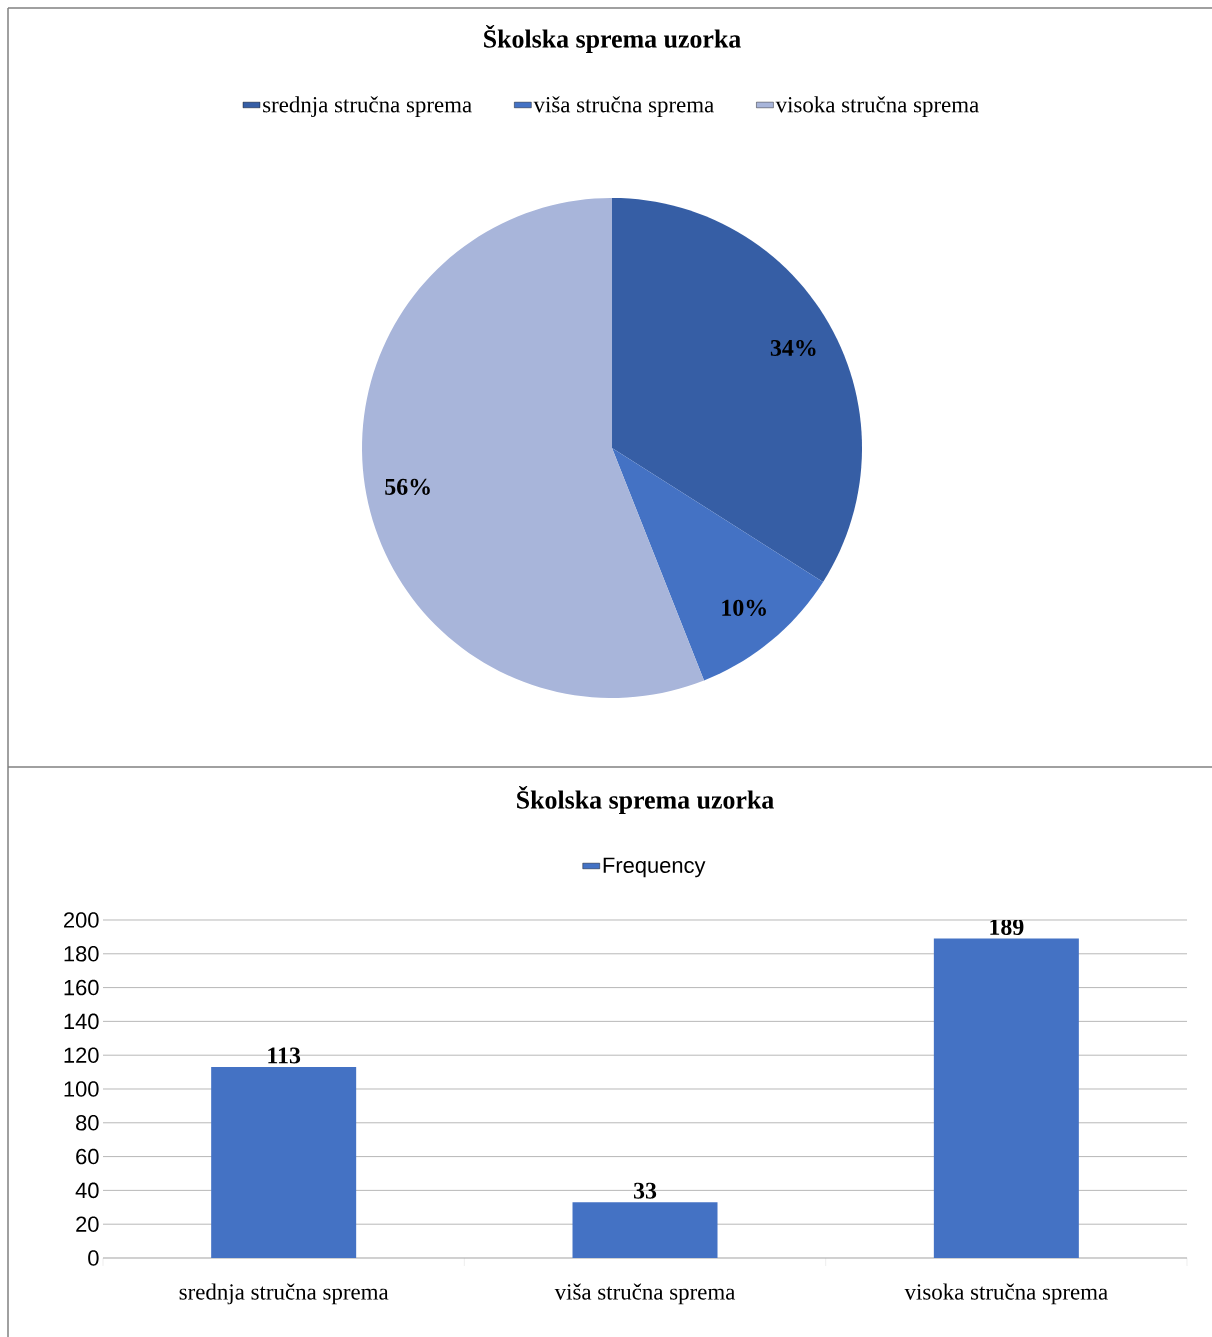  What do you see at coordinates (623, 107) in the screenshot?
I see `legend-label: viša stručna sprema` at bounding box center [623, 107].